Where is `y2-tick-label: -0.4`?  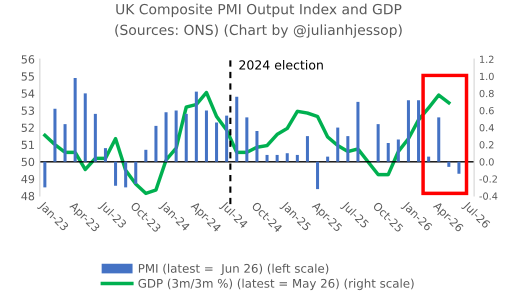 y2-tick-label: -0.4 is located at coordinates (488, 196).